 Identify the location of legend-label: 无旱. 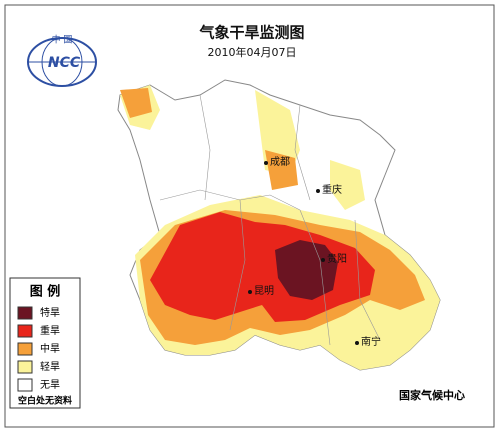
(50, 385).